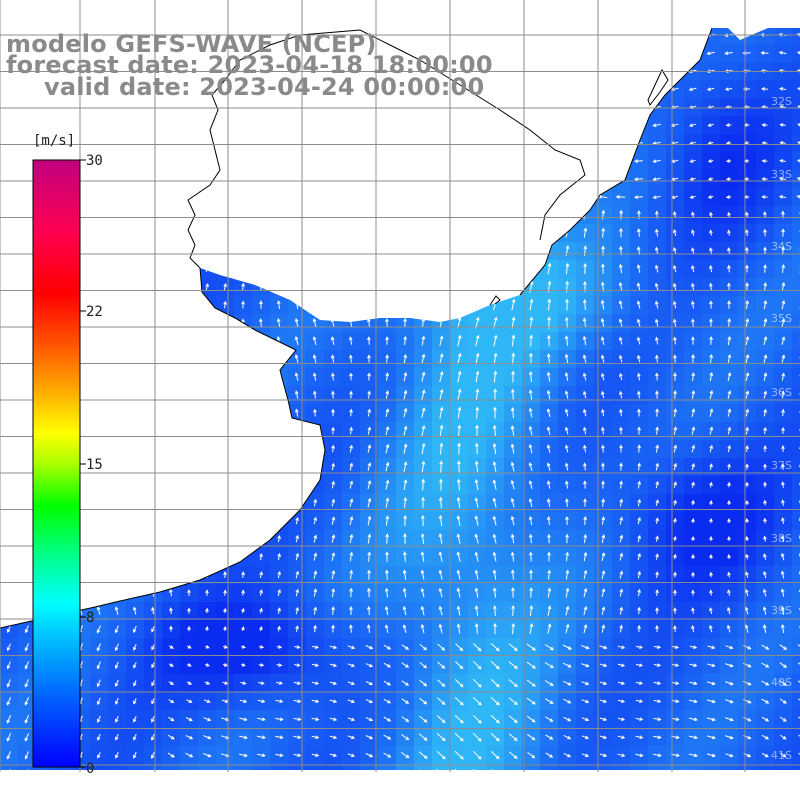 The height and width of the screenshot is (800, 800). What do you see at coordinates (781, 318) in the screenshot?
I see `lat-label-35s: 35S` at bounding box center [781, 318].